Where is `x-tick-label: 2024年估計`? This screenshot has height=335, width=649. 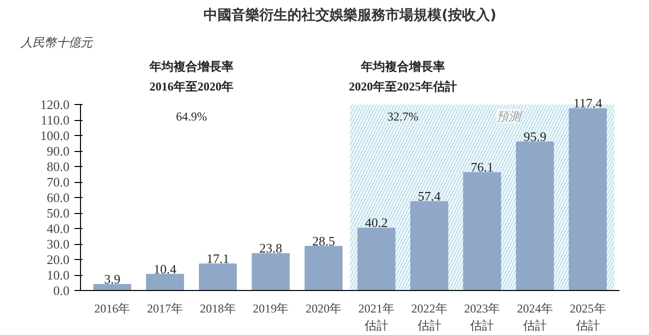 x-tick-label: 2024年估計 is located at coordinates (534, 317).